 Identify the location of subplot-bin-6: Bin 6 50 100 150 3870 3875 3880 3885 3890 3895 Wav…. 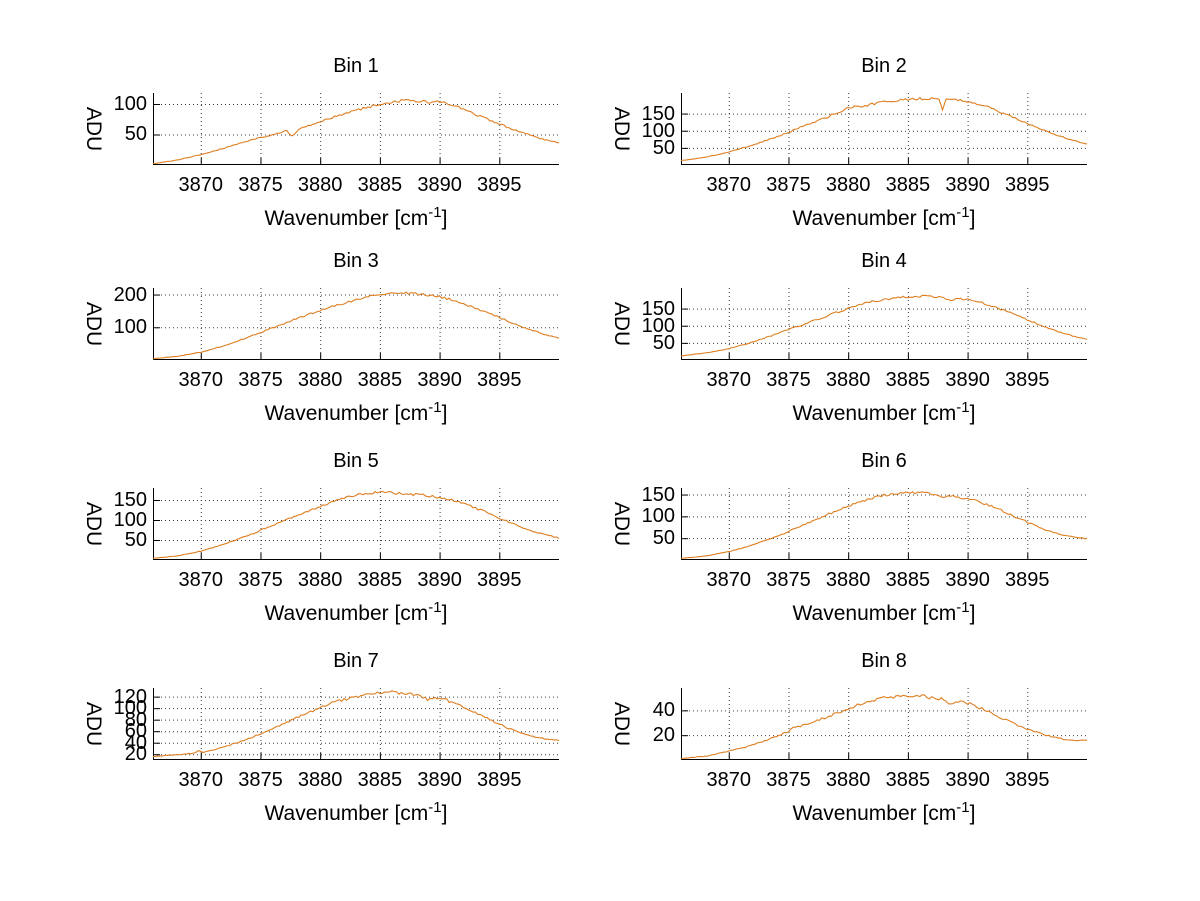
(849, 537).